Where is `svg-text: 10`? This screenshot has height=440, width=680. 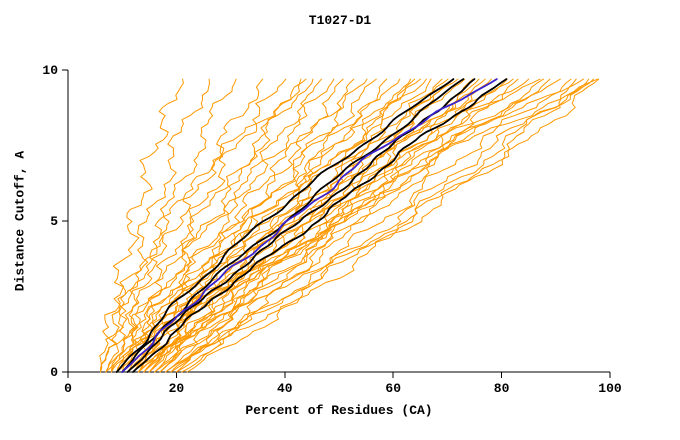
svg-text: 10 is located at coordinates (50, 70).